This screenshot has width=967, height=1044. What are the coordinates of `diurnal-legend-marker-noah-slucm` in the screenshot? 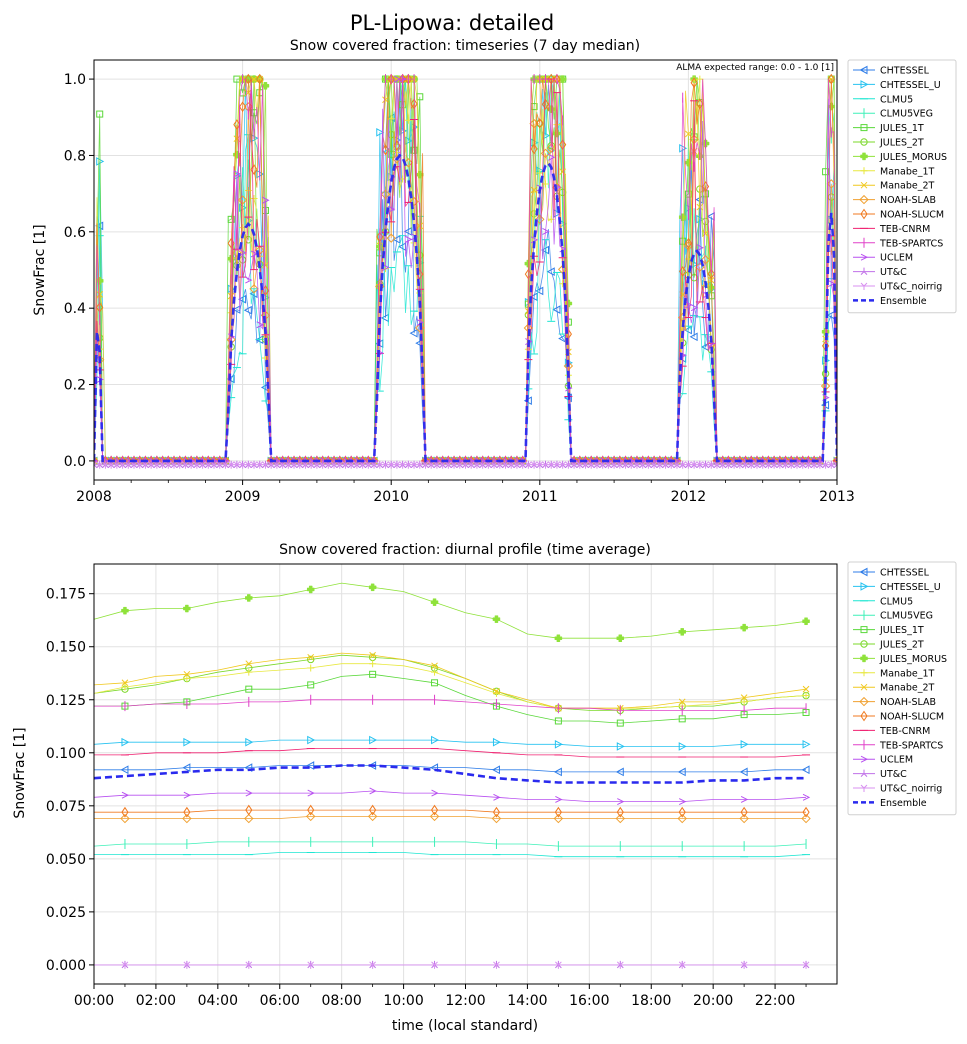 It's located at (864, 716).